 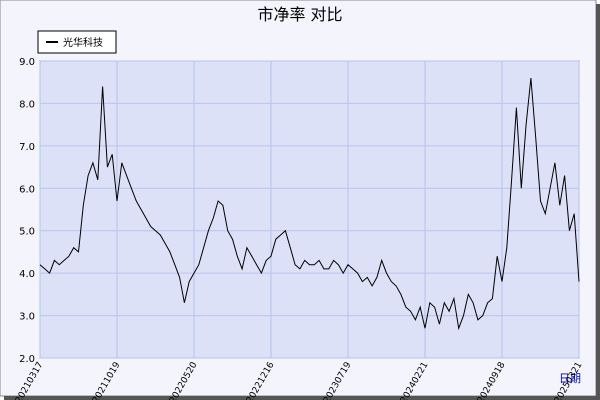 What do you see at coordinates (27, 62) in the screenshot?
I see `y-tick-label: 9.0` at bounding box center [27, 62].